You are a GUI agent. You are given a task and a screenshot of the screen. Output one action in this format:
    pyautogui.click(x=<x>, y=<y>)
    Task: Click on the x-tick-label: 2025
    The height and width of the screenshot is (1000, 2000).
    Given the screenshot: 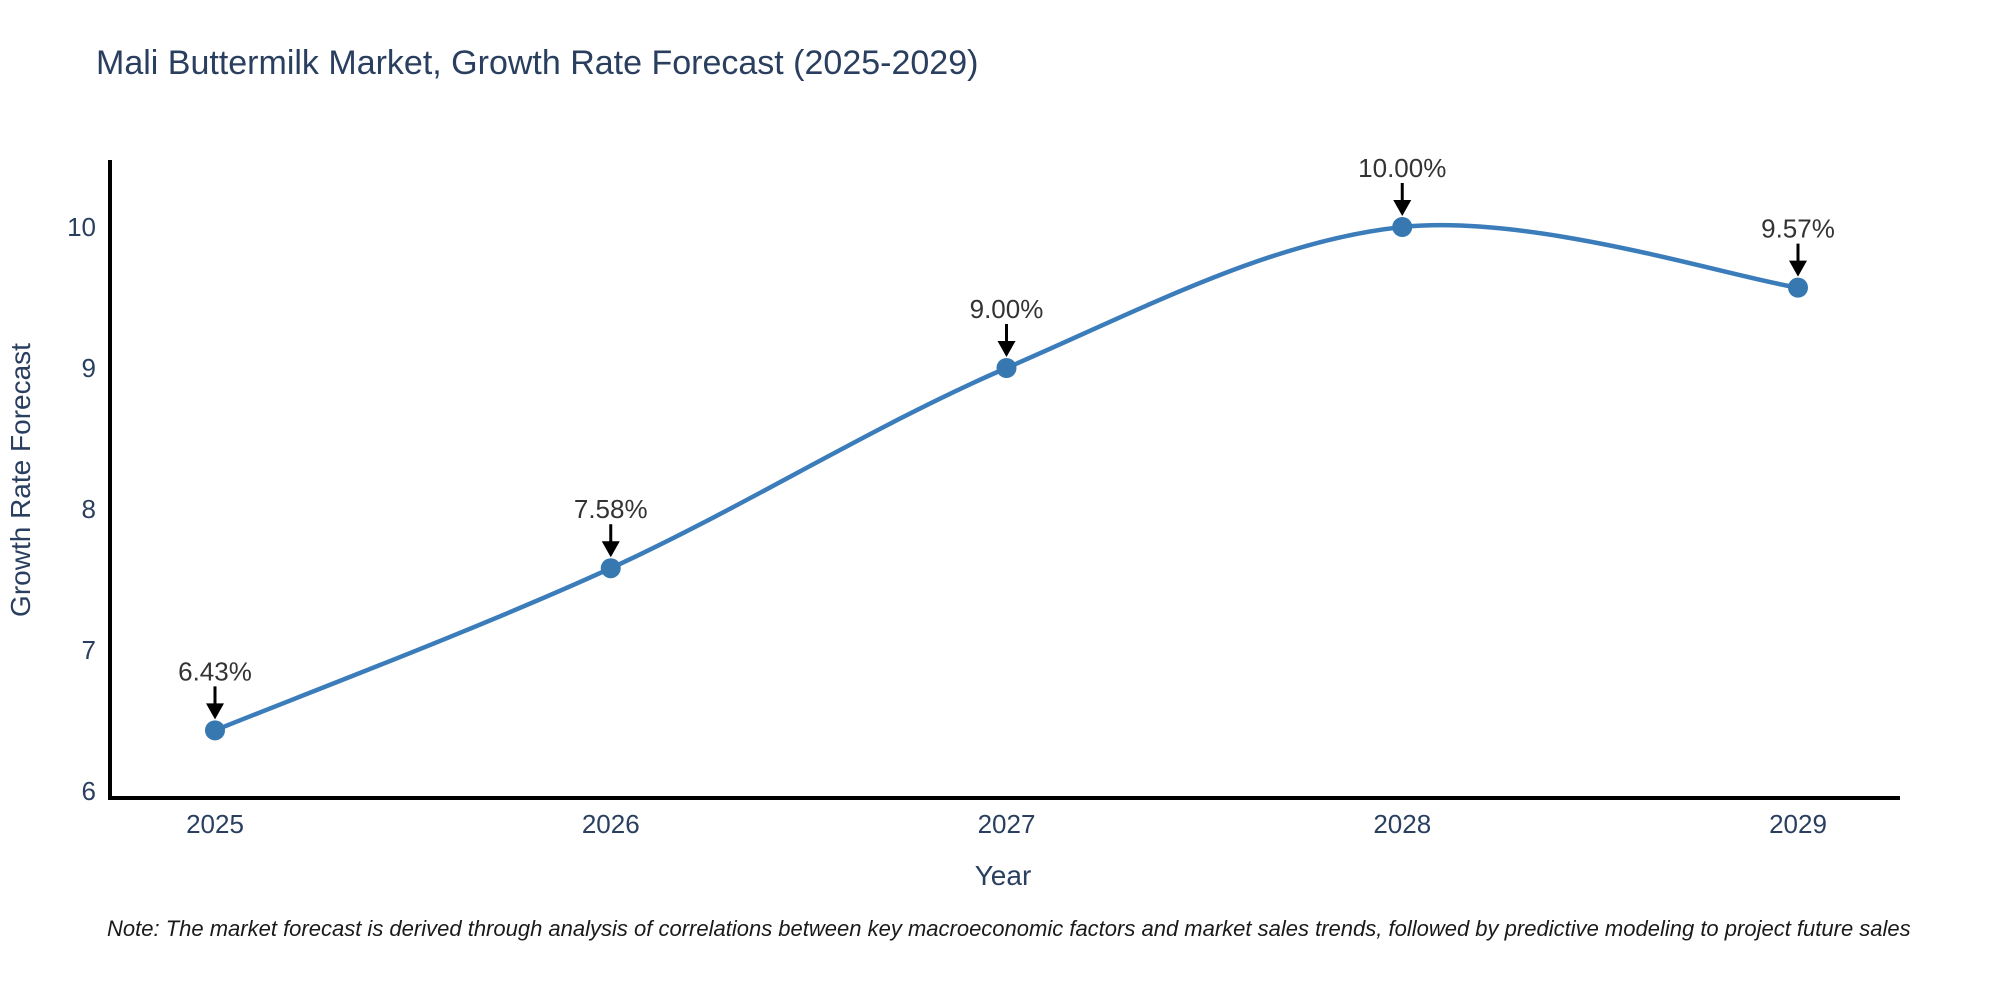 What is the action you would take?
    pyautogui.click(x=215, y=824)
    